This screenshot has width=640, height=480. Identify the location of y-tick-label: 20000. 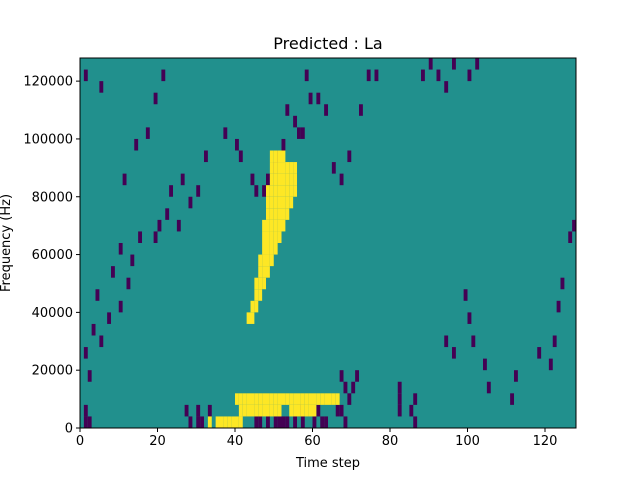
(52, 371).